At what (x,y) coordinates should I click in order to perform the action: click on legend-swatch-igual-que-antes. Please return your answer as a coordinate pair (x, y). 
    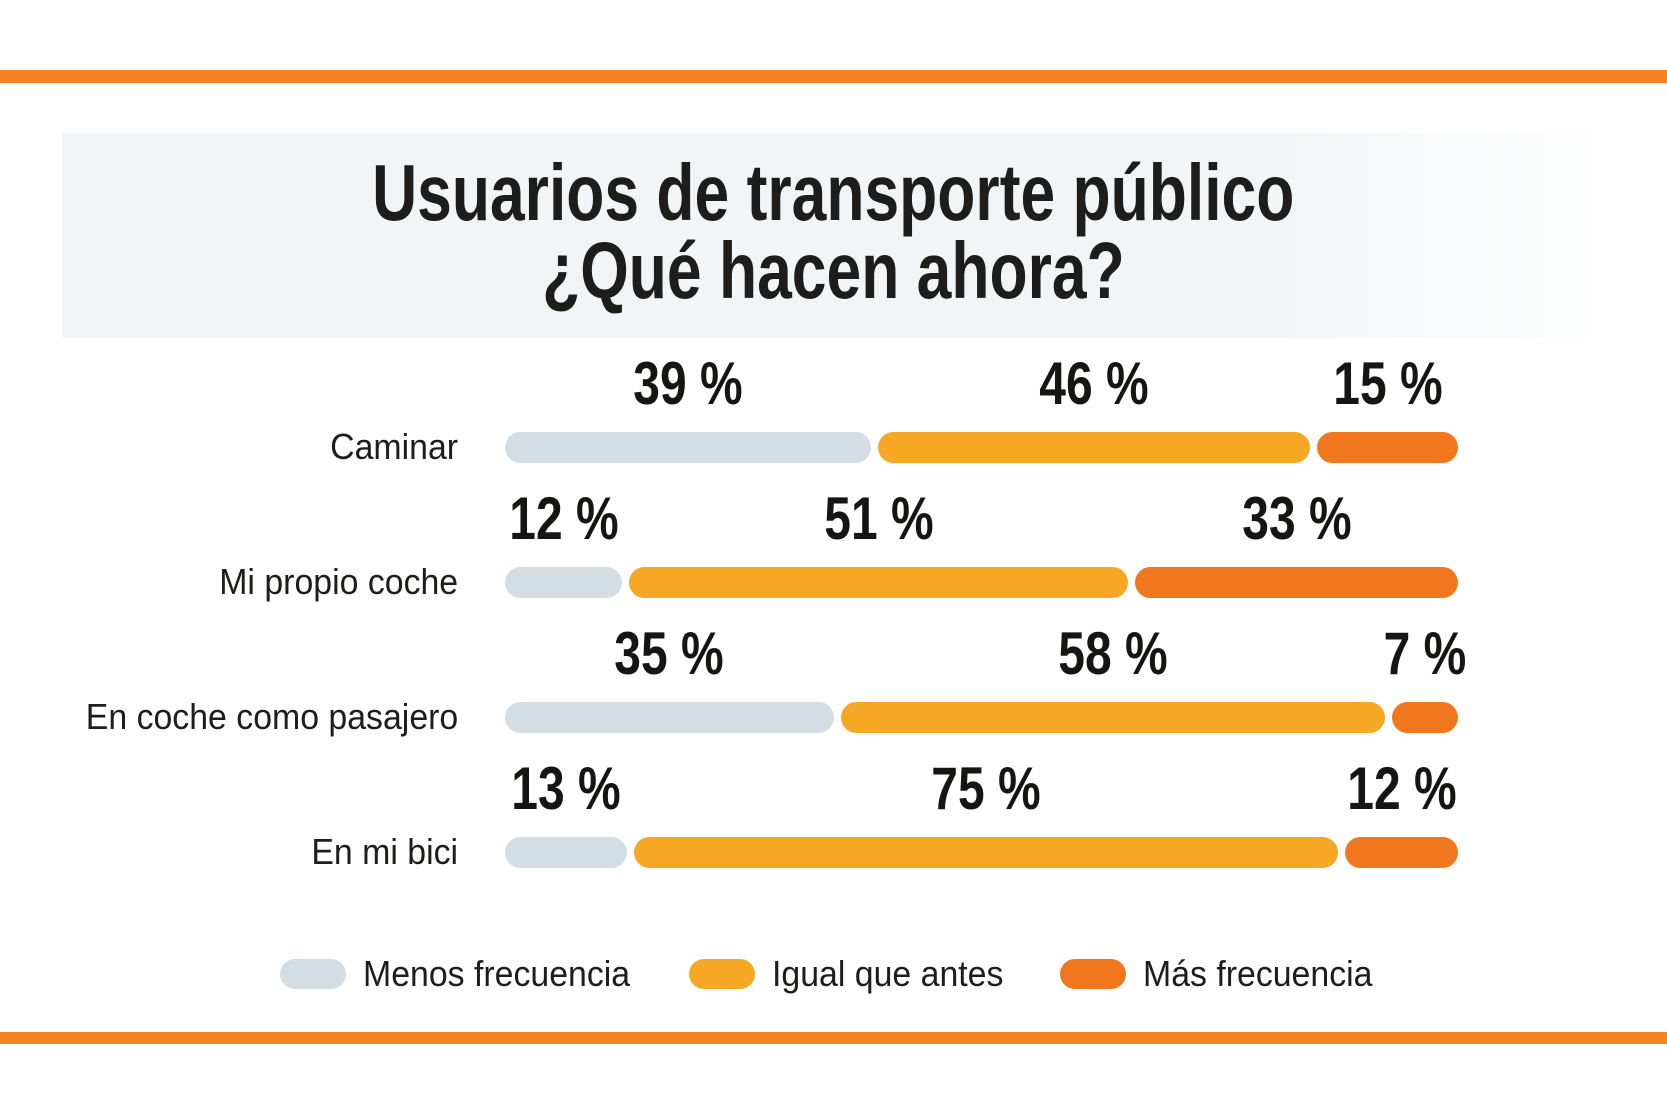
    Looking at the image, I should click on (721, 974).